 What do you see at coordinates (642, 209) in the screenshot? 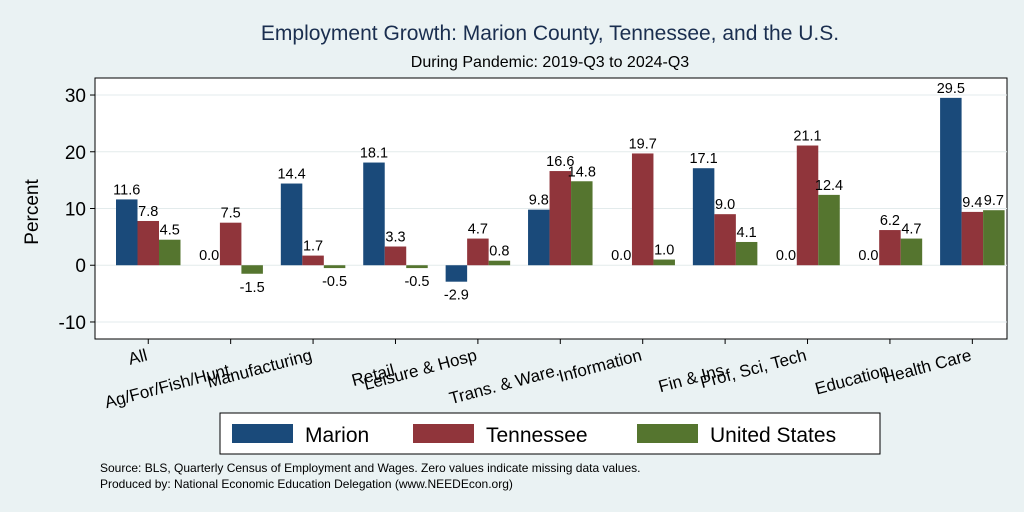
I see `bar-tennessee-information` at bounding box center [642, 209].